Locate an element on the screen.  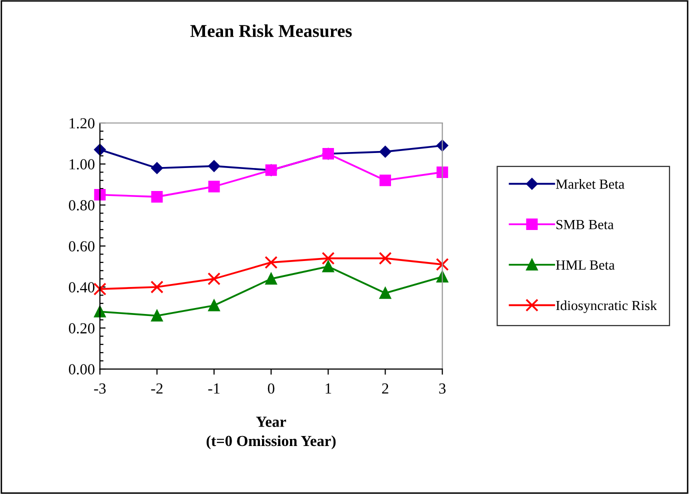
x-tick-label: 3 is located at coordinates (442, 388).